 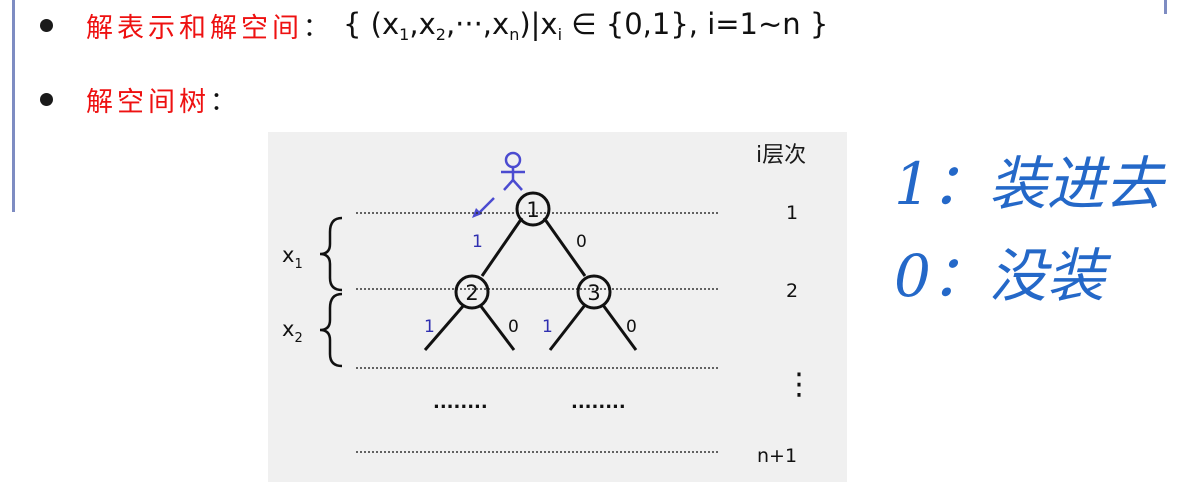 I want to click on bullet-solution-space-tree: 解空间树 ：, so click(x=145, y=99).